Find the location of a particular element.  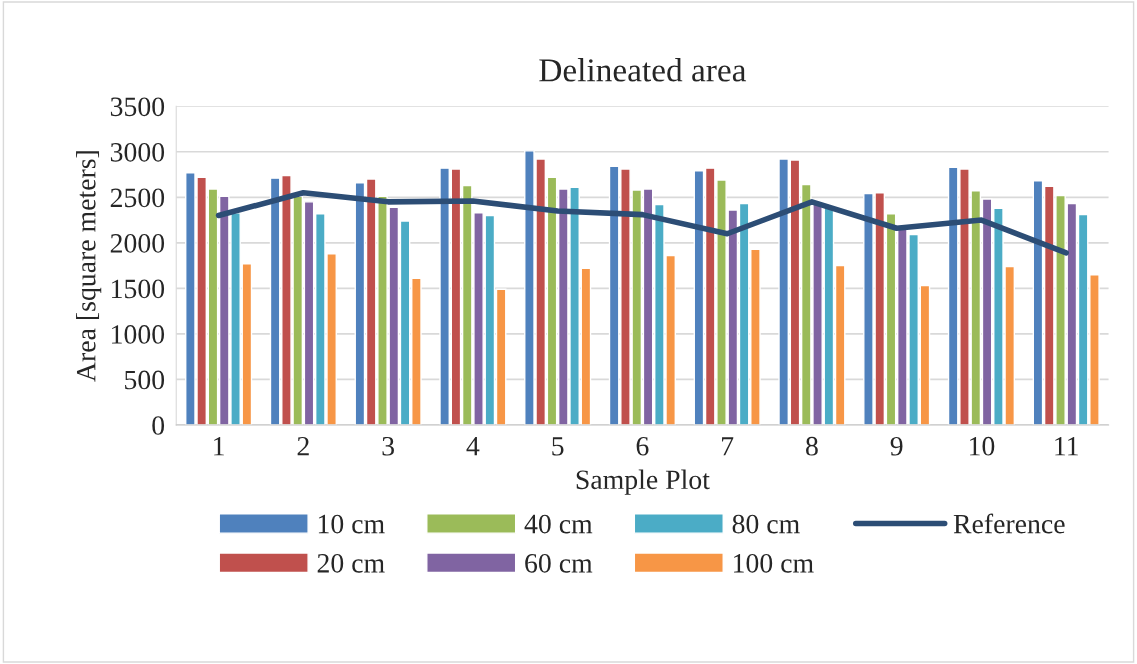

x-tick-label: 6 is located at coordinates (642, 446).